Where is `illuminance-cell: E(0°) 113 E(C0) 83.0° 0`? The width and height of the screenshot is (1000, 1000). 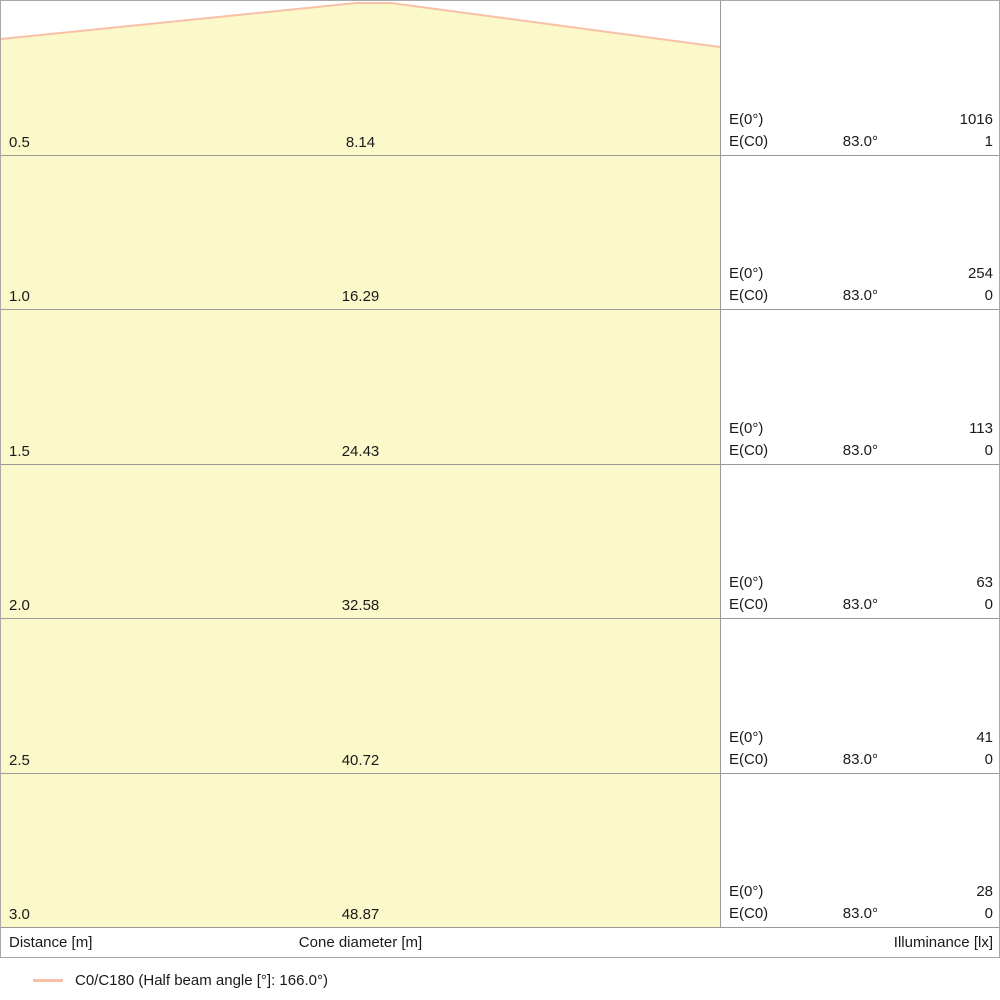
illuminance-cell: E(0°) 113 E(C0) 83.0° 0 is located at coordinates (861, 440).